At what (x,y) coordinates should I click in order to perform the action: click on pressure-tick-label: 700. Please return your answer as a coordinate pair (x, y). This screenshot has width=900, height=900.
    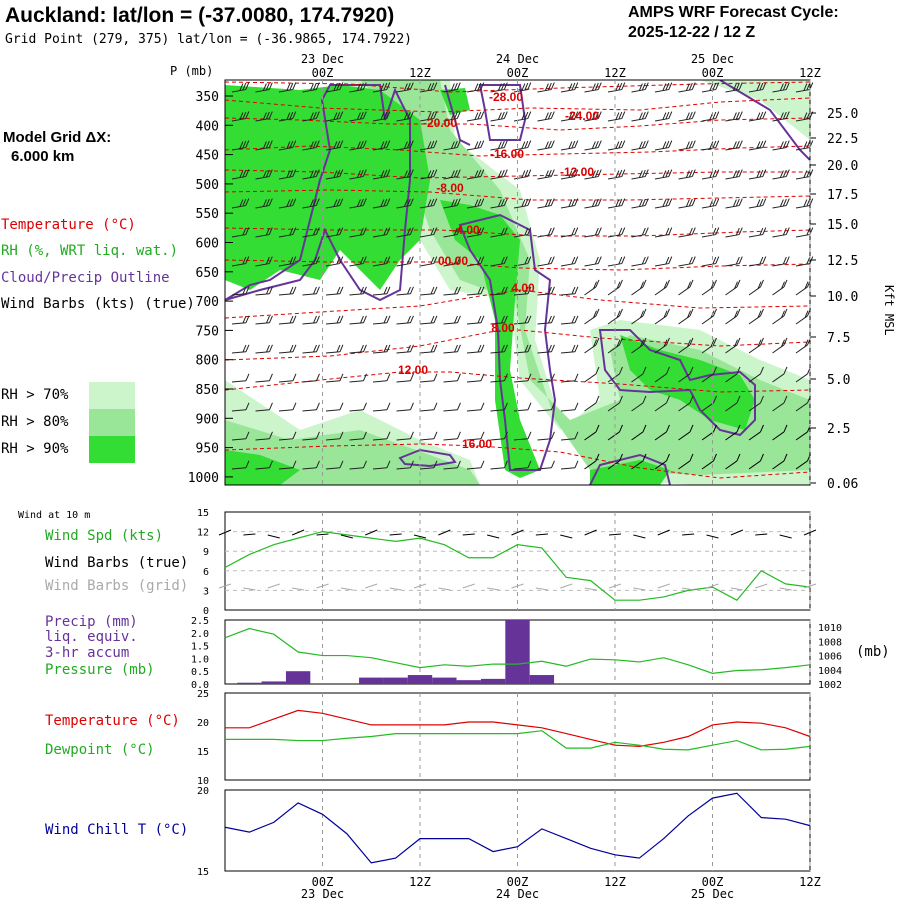
    Looking at the image, I should click on (207, 302).